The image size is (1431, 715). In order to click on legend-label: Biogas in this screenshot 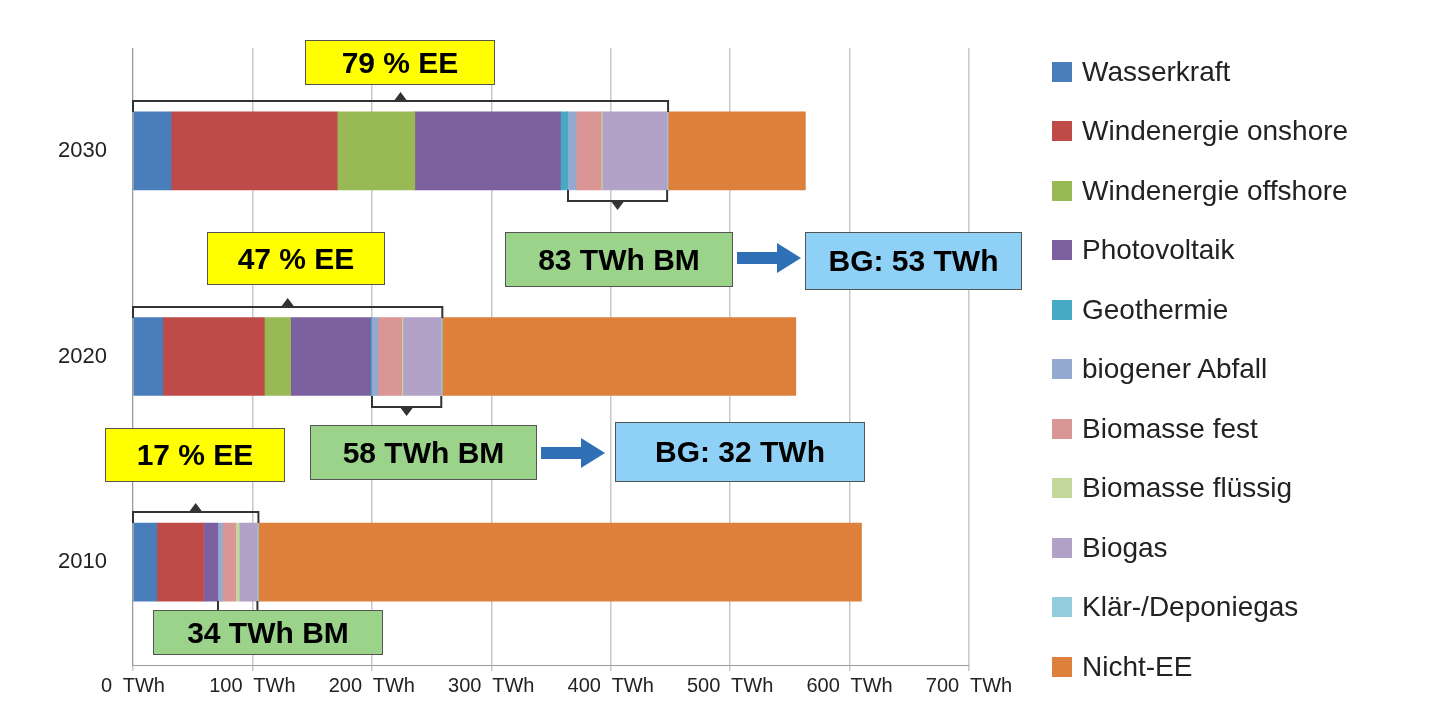, I will do `click(1125, 547)`.